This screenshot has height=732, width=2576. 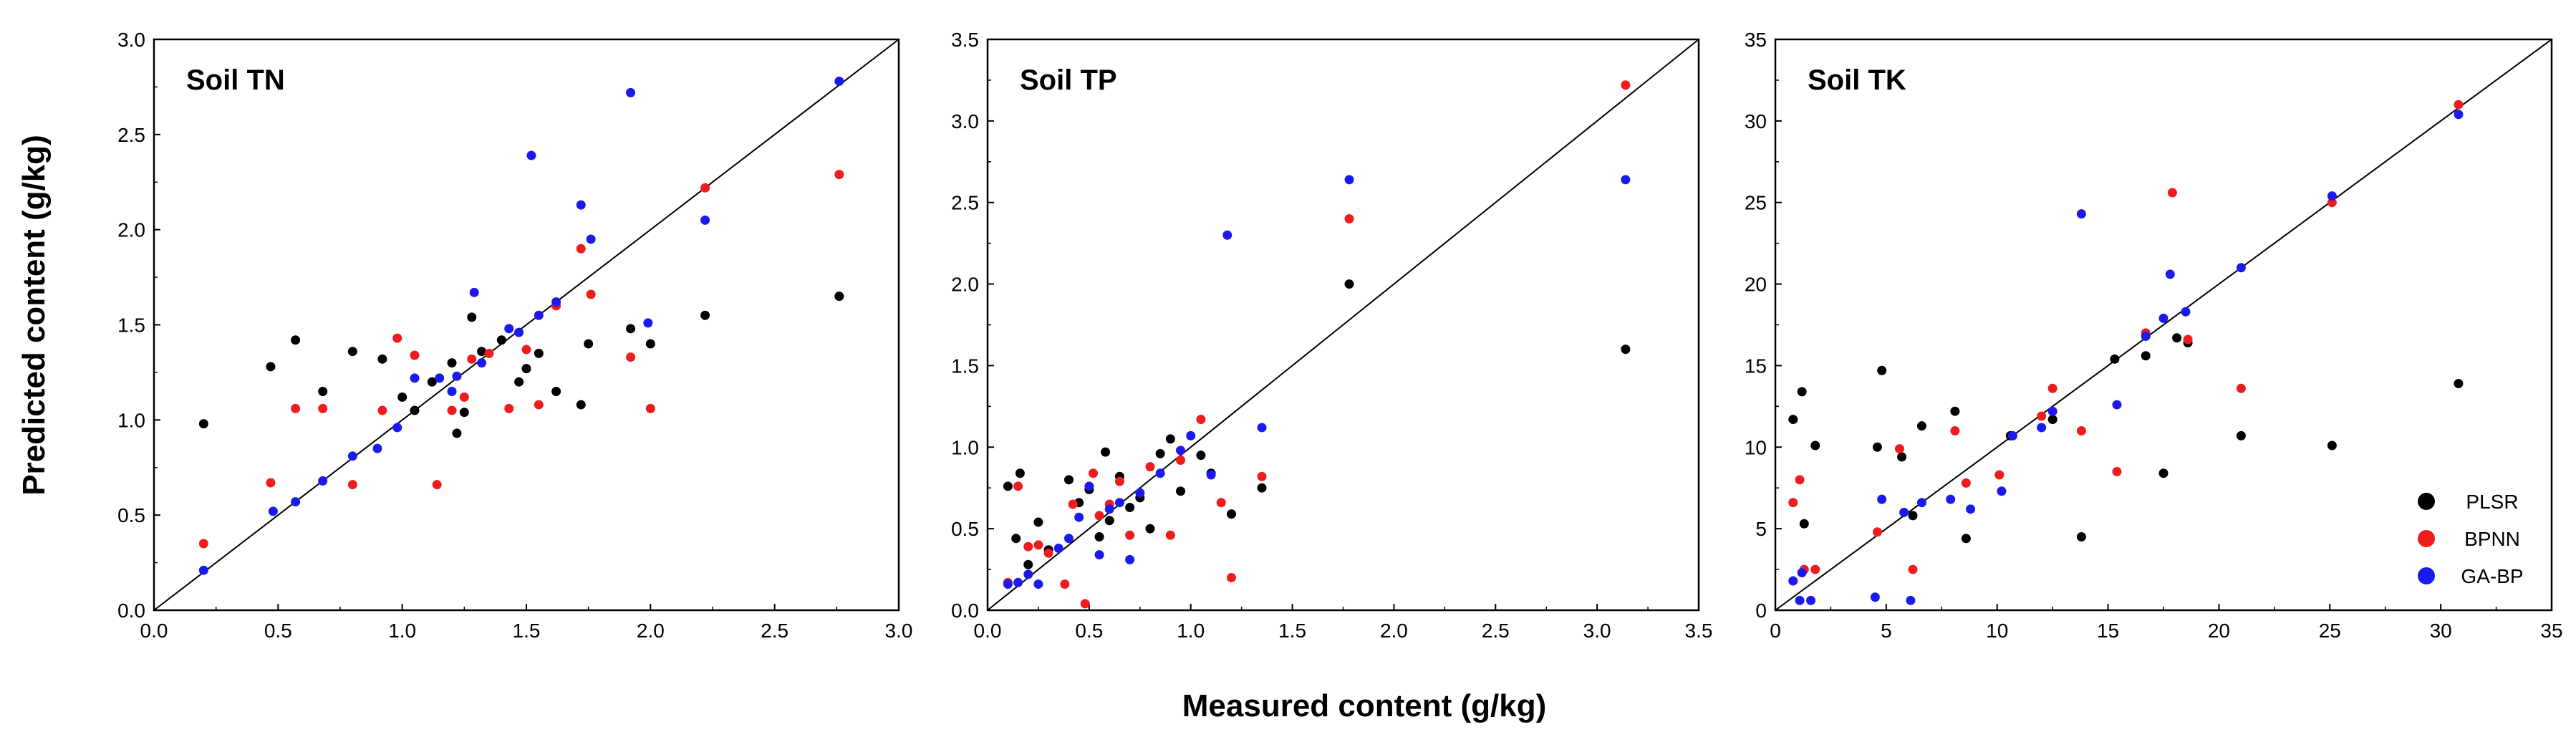 What do you see at coordinates (131, 610) in the screenshot?
I see `y-tick-label: 0.0` at bounding box center [131, 610].